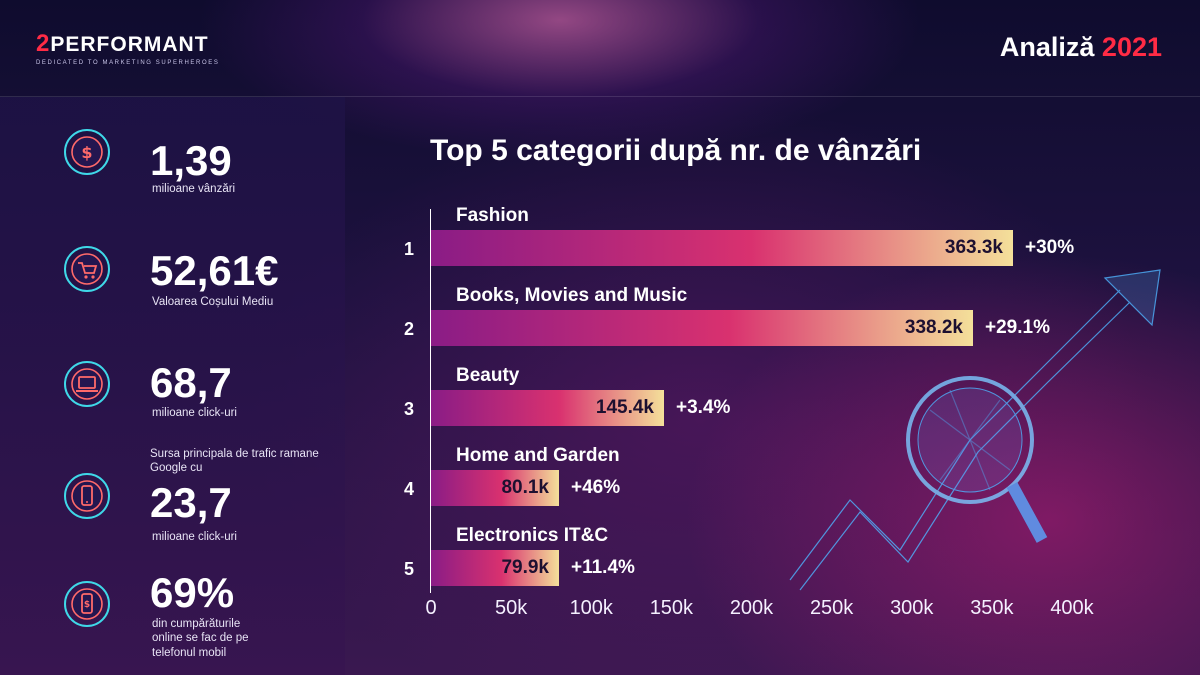 This screenshot has width=1200, height=675. What do you see at coordinates (1047, 47) in the screenshot?
I see `title-word: Analiză` at bounding box center [1047, 47].